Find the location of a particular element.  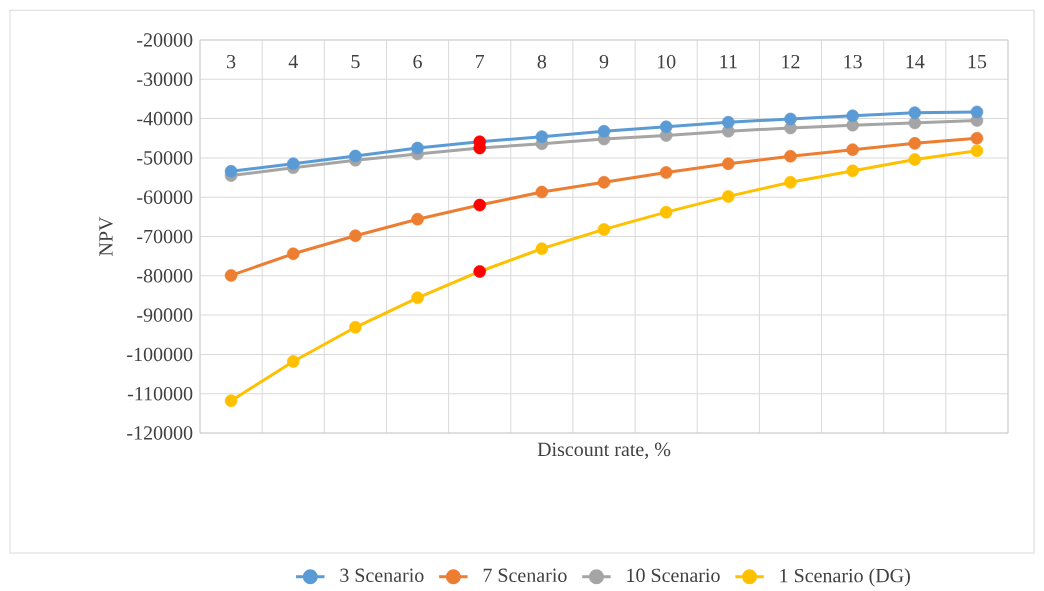

y-tick-label: -50000 is located at coordinates (165, 158).